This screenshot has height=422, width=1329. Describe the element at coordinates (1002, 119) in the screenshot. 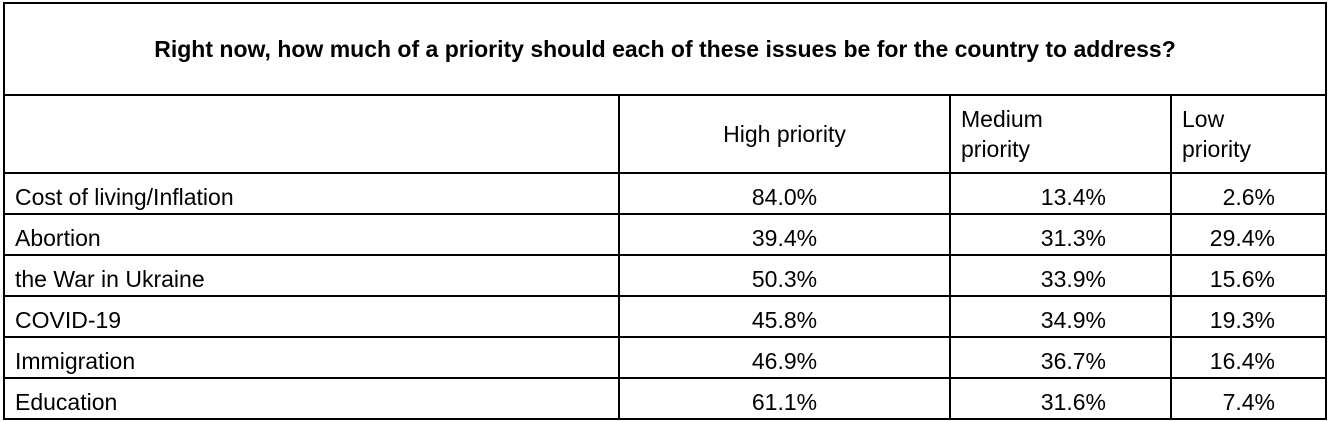

I see `header-medium-line1: Medium` at that location.